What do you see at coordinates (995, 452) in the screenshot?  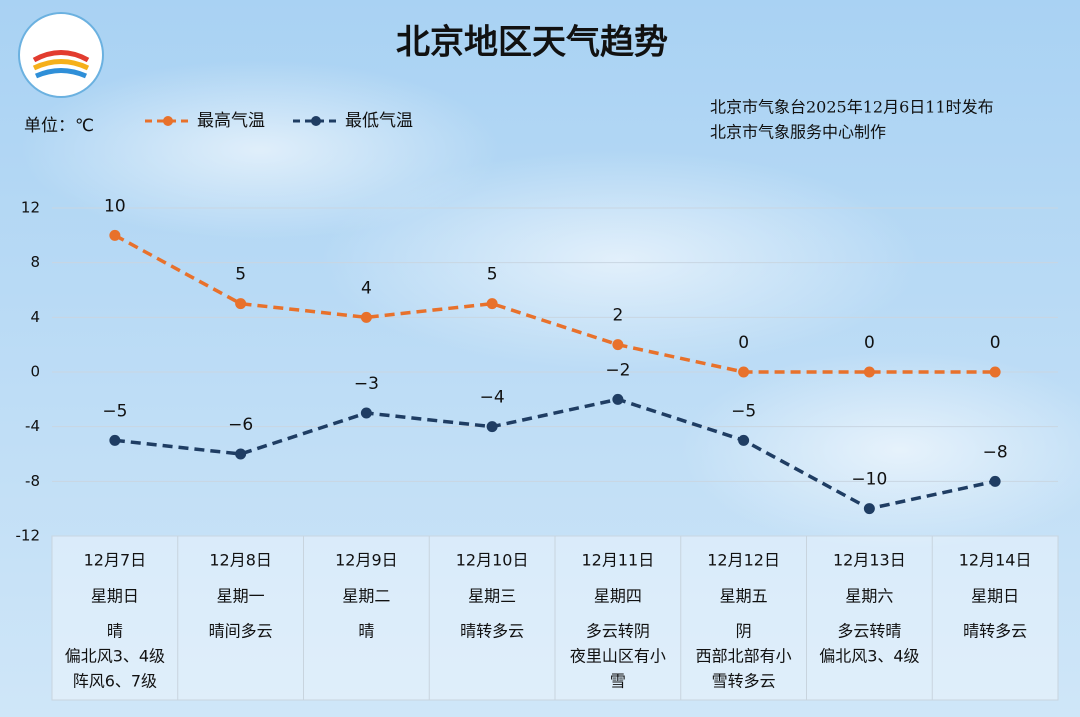 I see `data-label: −8` at bounding box center [995, 452].